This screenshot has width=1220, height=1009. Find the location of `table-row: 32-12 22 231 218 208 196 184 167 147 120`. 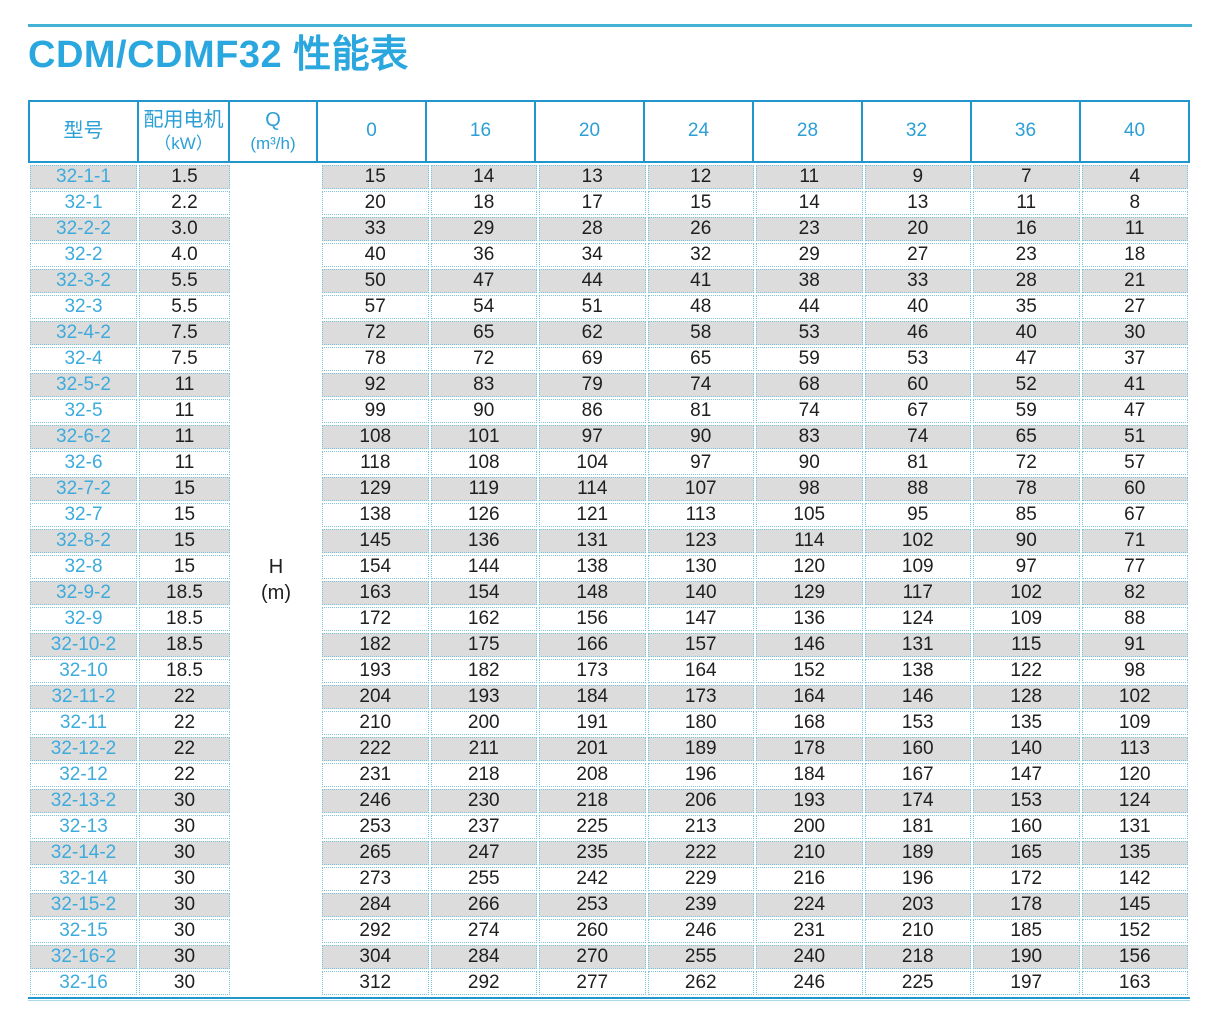

table-row: 32-12 22 231 218 208 196 184 167 147 120 is located at coordinates (609, 774).